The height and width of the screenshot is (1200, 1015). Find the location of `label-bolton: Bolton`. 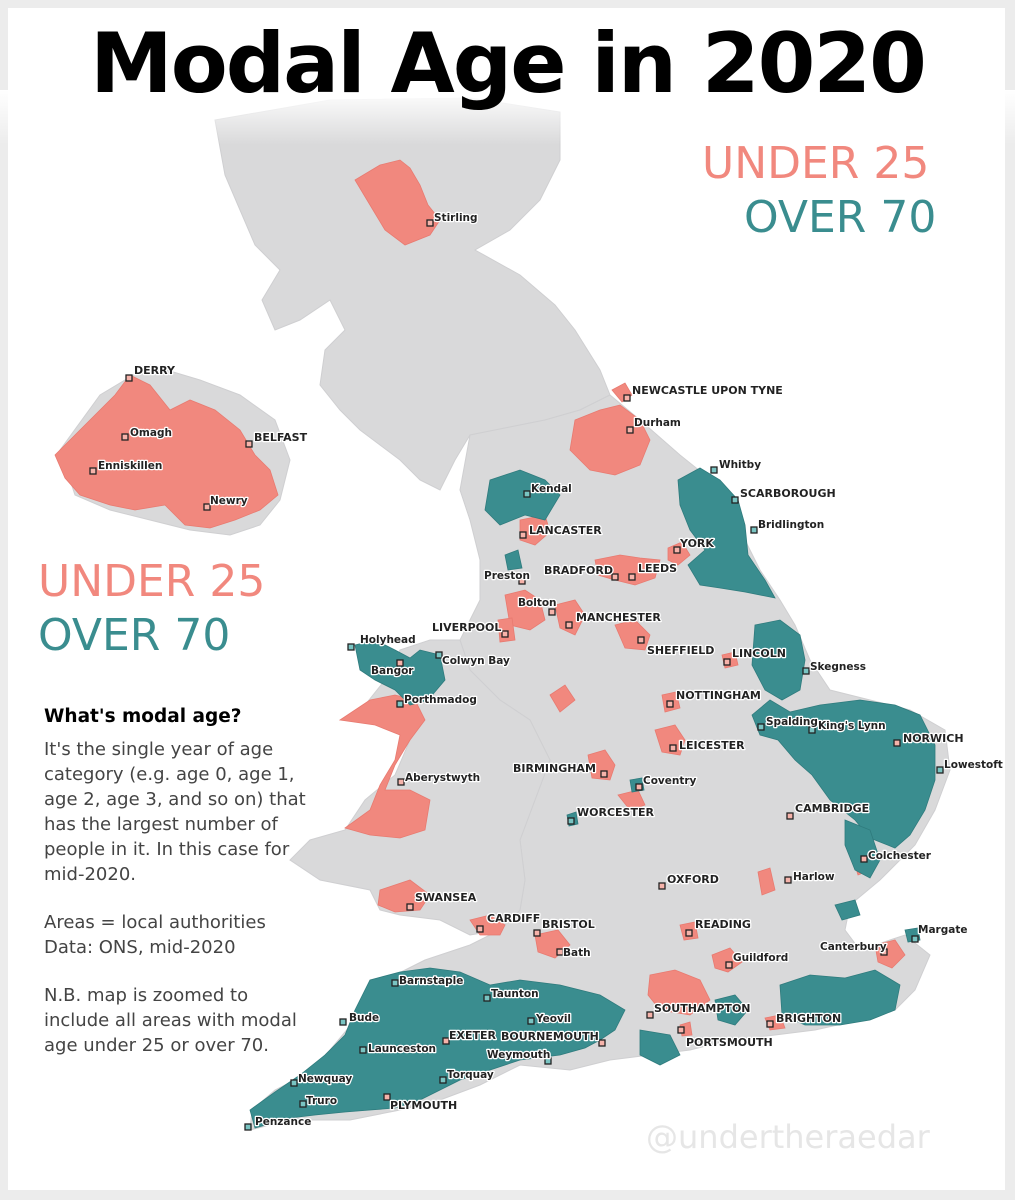

label-bolton: Bolton is located at coordinates (537, 603).